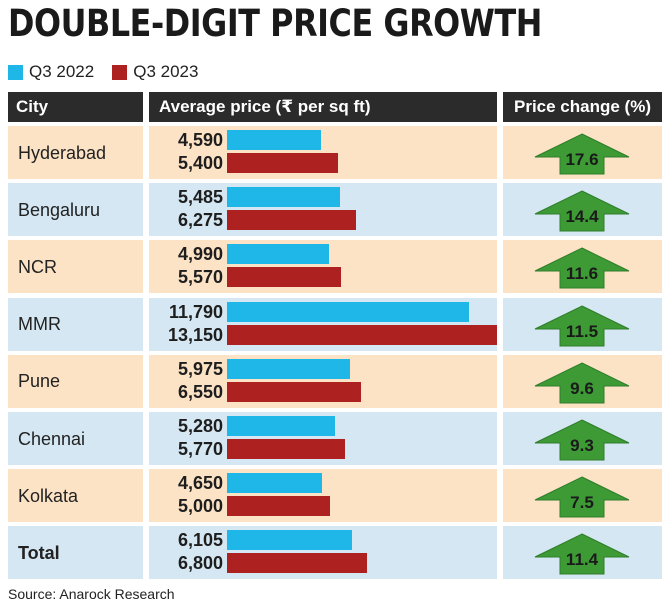 The height and width of the screenshot is (611, 670). Describe the element at coordinates (75, 553) in the screenshot. I see `city-cell-total` at that location.